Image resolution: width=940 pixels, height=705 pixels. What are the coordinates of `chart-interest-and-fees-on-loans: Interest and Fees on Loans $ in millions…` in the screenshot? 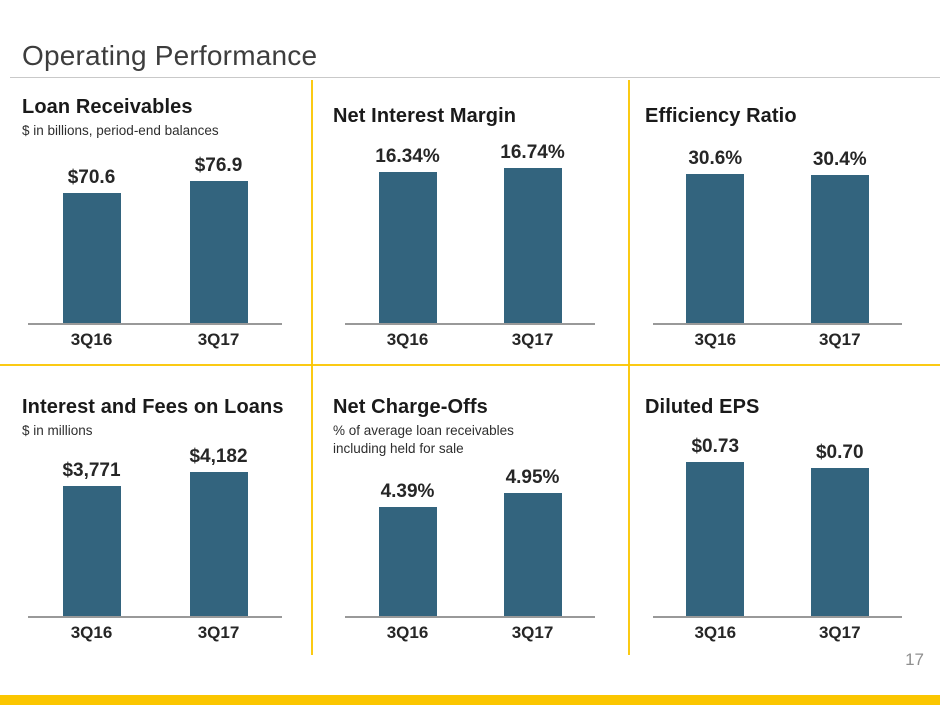 It's located at (155, 512).